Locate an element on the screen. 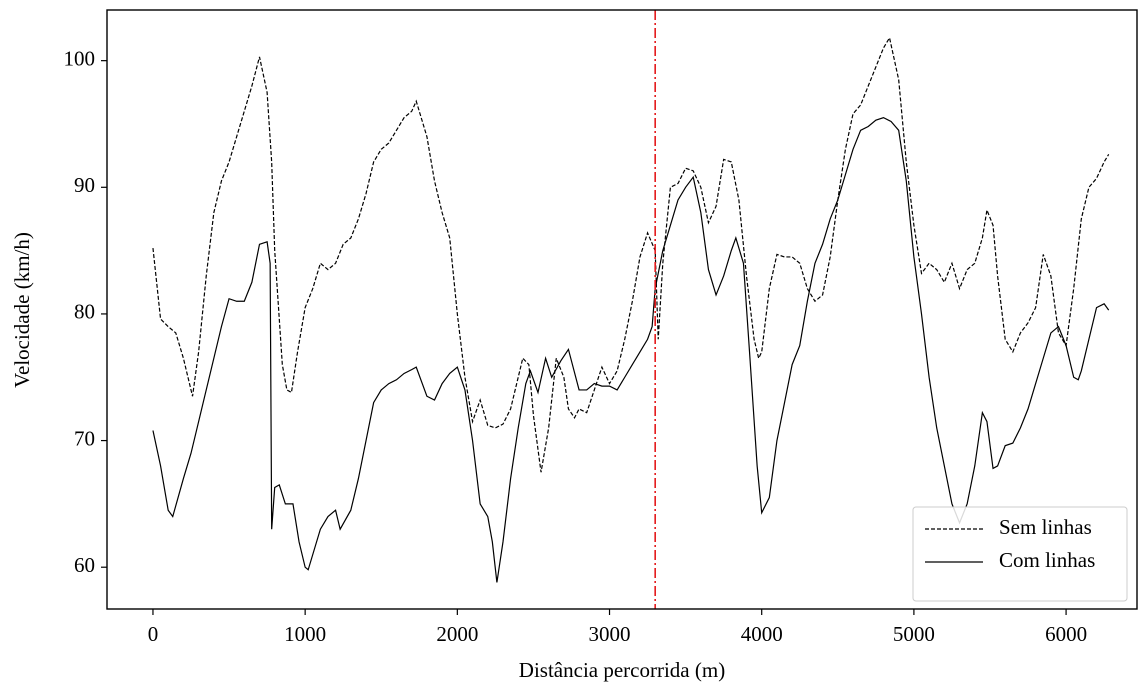 The image size is (1145, 689). y-tick-label: 60 is located at coordinates (84, 565).